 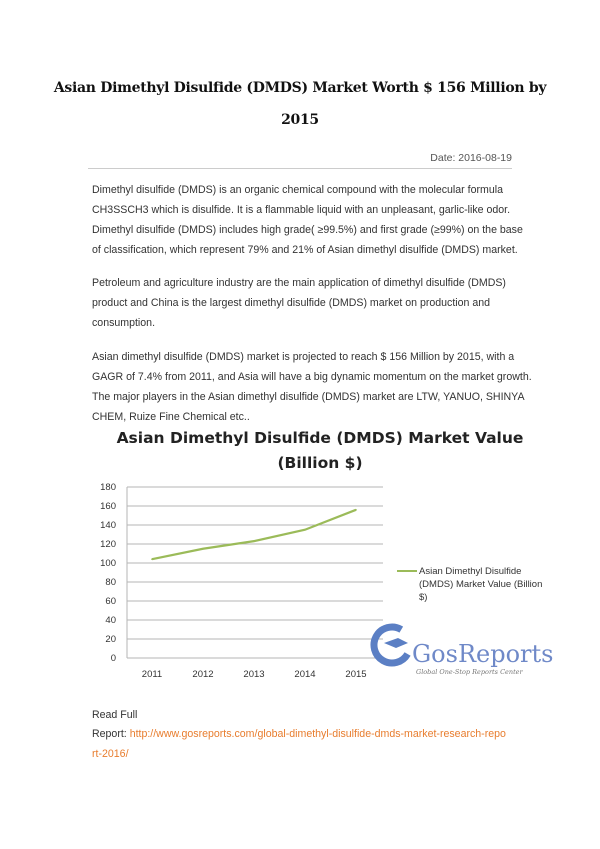 What do you see at coordinates (108, 487) in the screenshot?
I see `y-tick-label: 180` at bounding box center [108, 487].